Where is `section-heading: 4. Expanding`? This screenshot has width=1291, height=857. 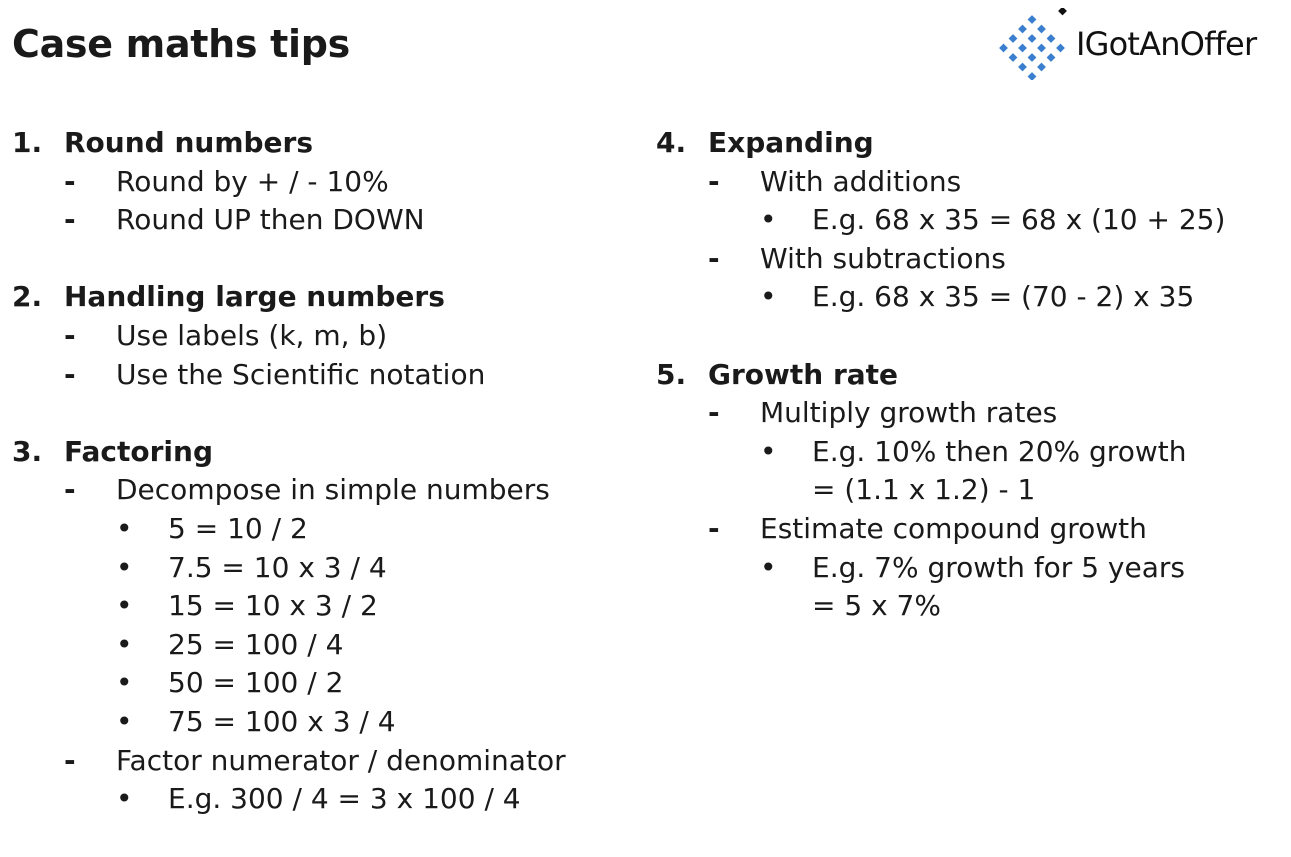
section-heading: 4. Expanding is located at coordinates (966, 143).